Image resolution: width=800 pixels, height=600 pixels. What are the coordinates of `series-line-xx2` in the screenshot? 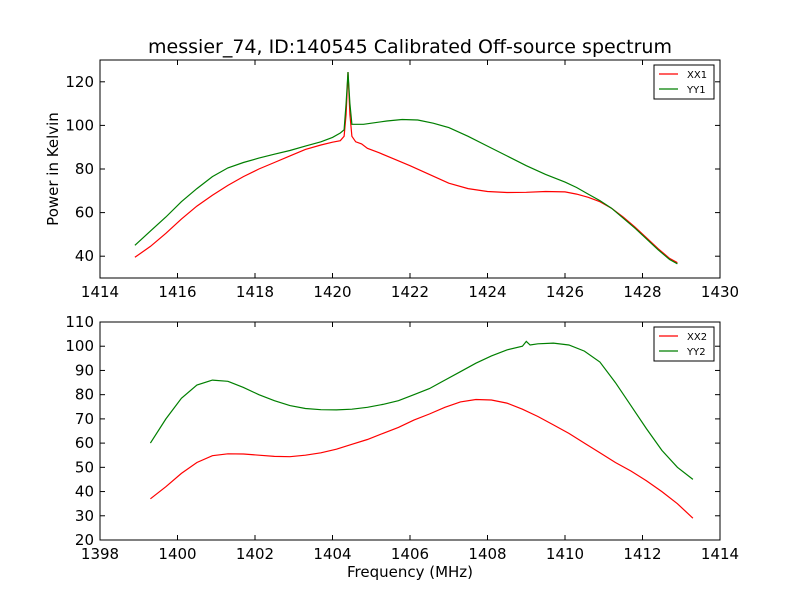 It's located at (422, 458).